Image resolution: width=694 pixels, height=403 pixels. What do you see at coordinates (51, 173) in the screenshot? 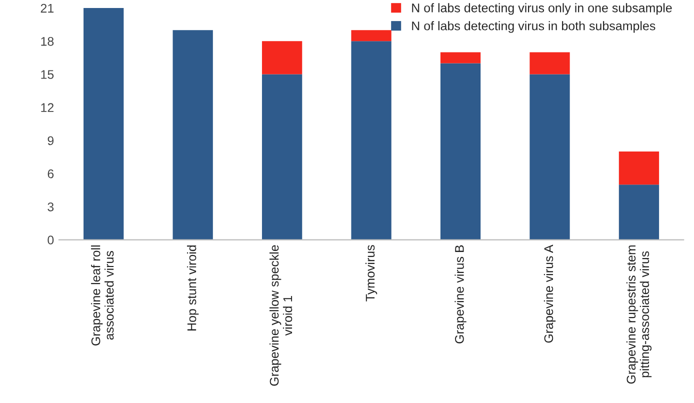
I see `y-tick-label: 6` at bounding box center [51, 173].